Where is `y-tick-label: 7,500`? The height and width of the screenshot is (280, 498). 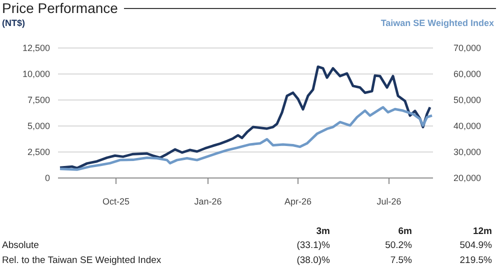 y-tick-label: 7,500 is located at coordinates (38, 100).